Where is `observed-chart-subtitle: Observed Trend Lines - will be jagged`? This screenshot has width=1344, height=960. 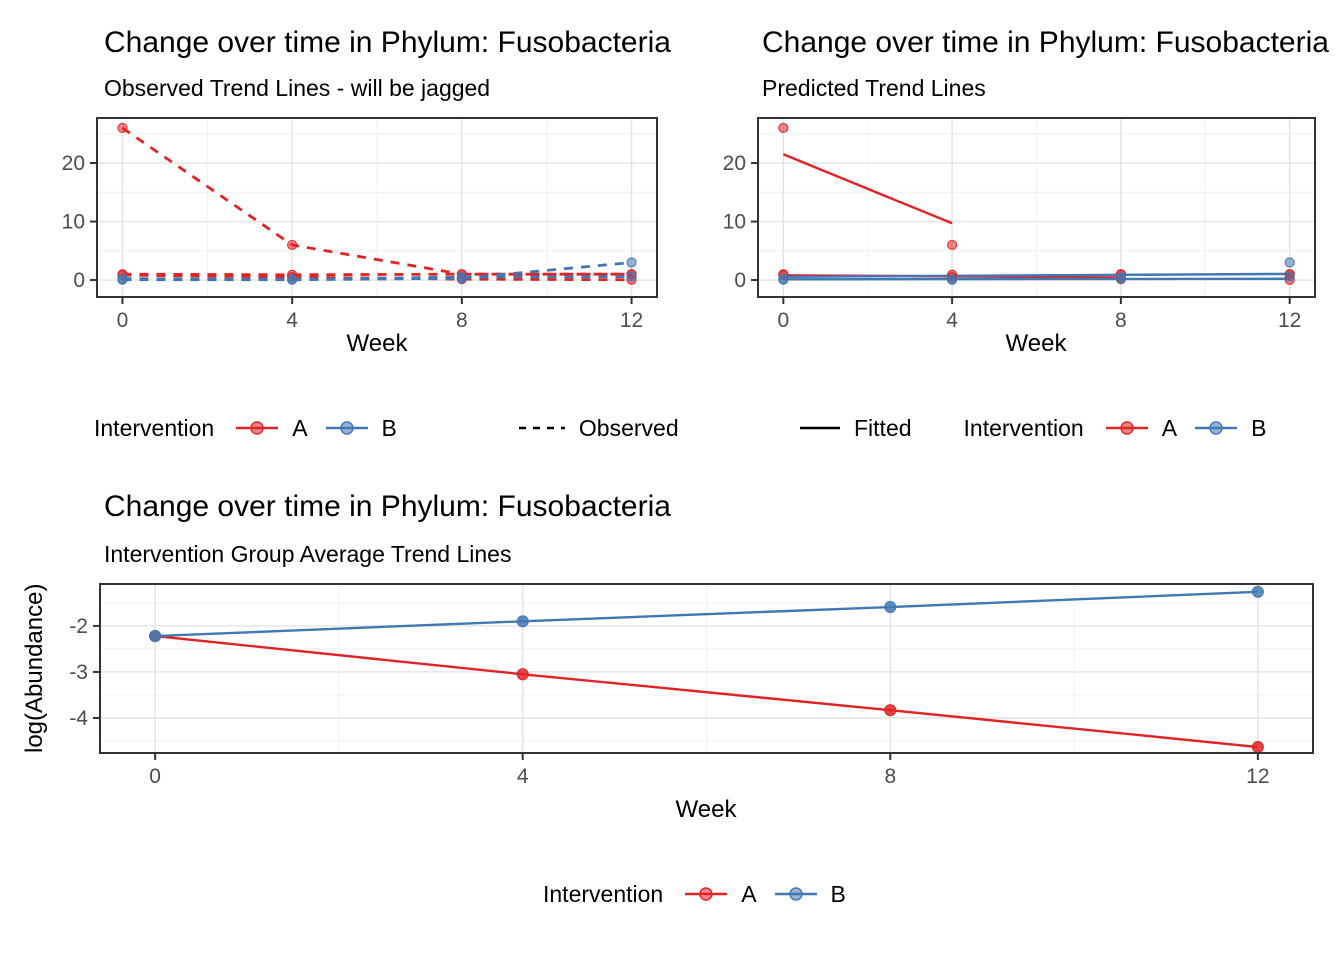 observed-chart-subtitle: Observed Trend Lines - will be jagged is located at coordinates (297, 88).